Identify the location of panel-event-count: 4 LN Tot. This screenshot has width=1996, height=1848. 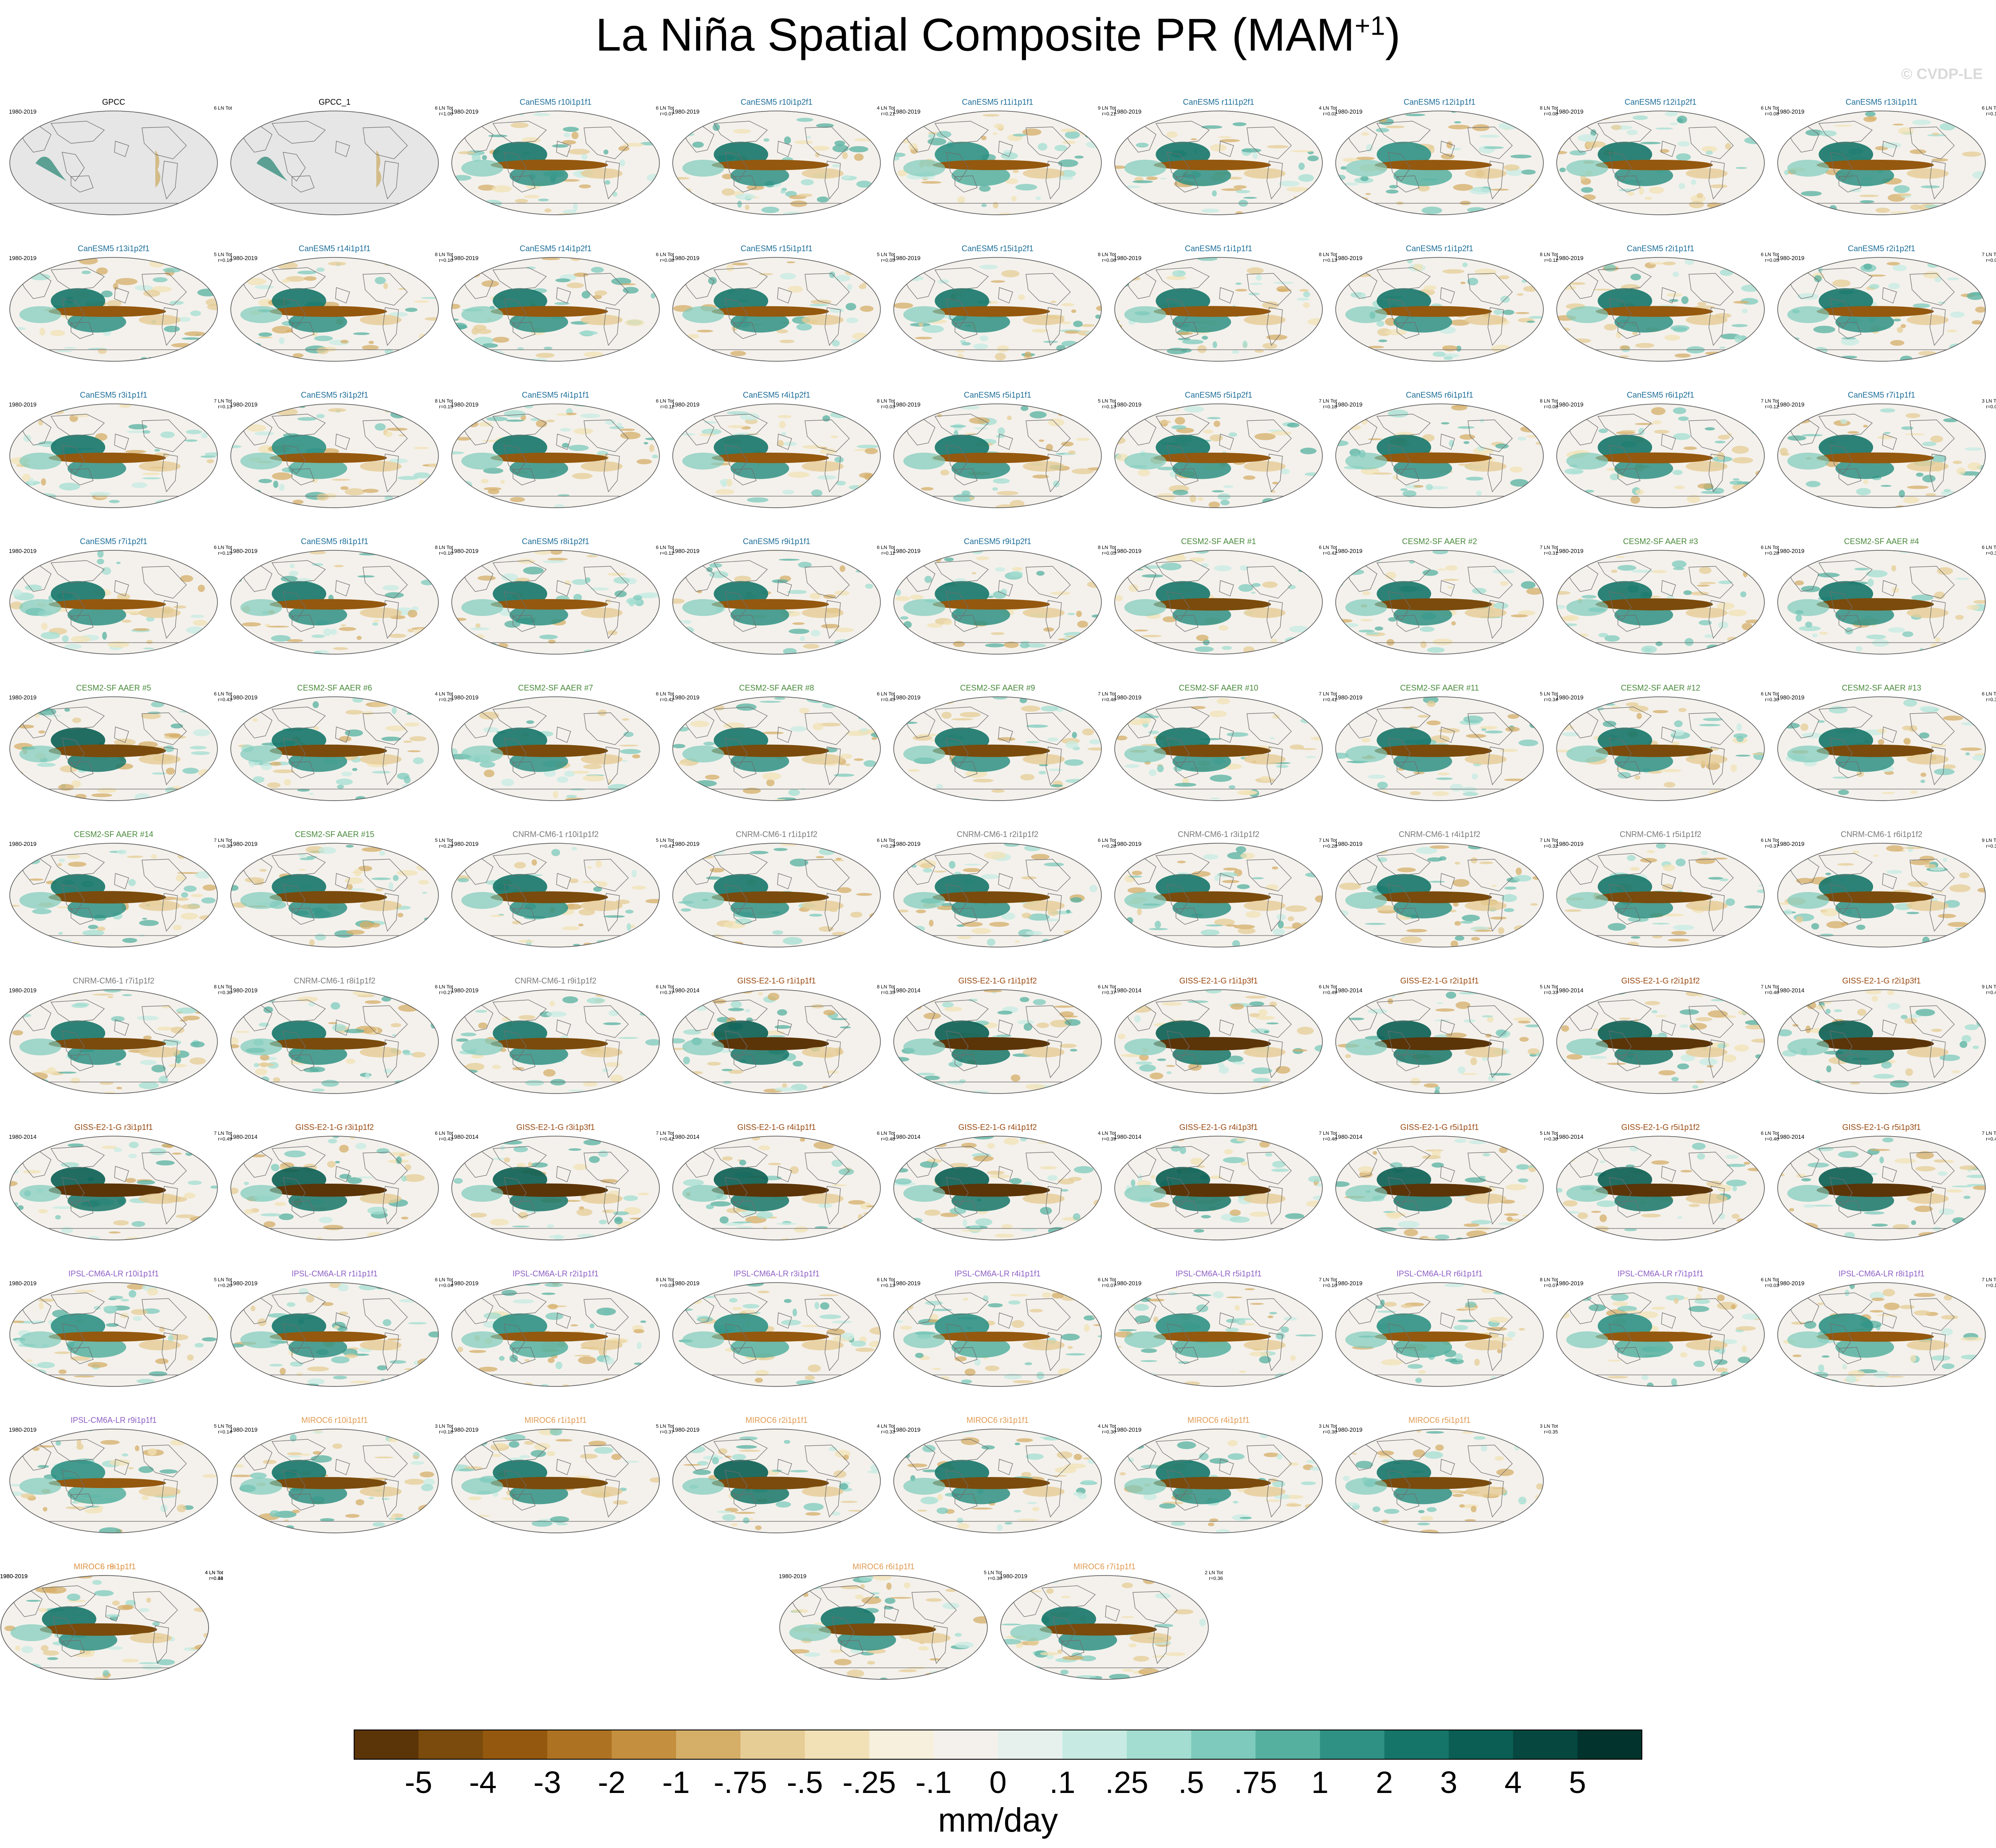
(1107, 1133).